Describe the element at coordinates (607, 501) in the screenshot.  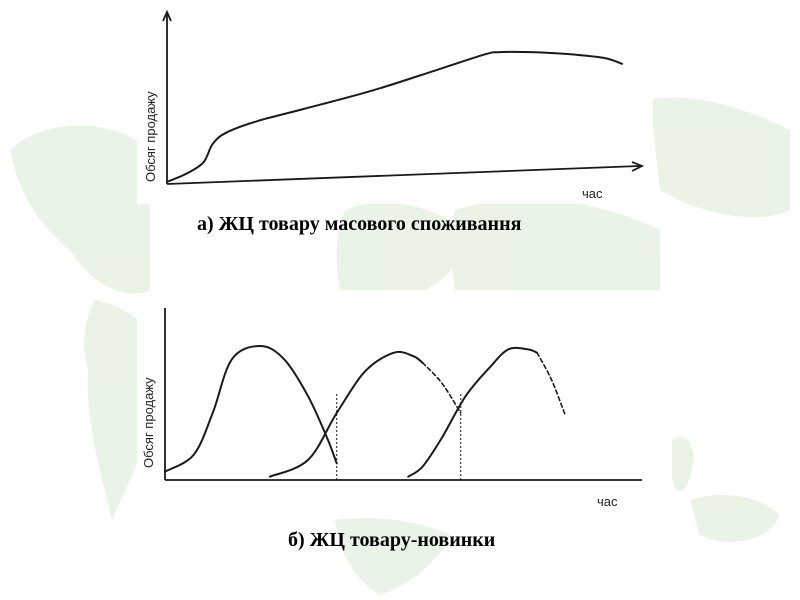
I see `chart-b-xlabel: час` at that location.